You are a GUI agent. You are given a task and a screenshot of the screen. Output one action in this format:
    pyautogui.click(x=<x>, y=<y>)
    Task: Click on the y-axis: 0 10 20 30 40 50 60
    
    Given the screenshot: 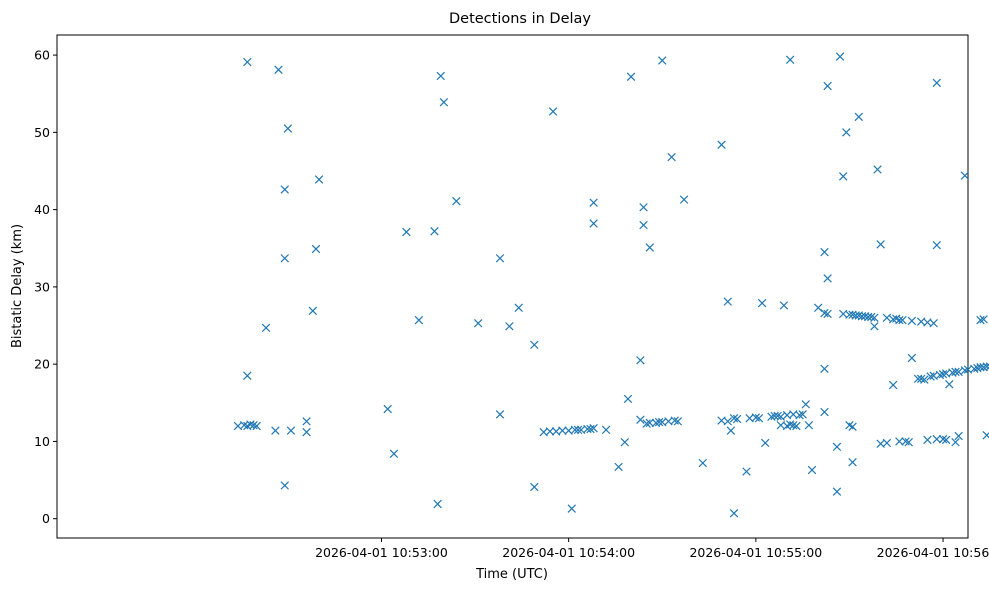 What is the action you would take?
    pyautogui.click(x=45, y=287)
    